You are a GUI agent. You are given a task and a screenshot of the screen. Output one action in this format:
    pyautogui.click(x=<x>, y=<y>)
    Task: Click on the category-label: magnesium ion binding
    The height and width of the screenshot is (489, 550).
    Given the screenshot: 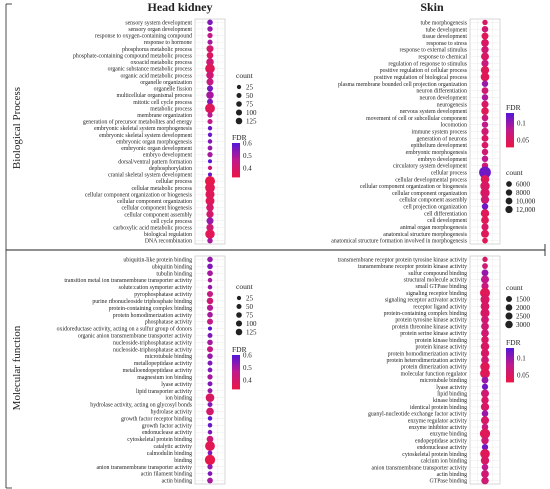 What is the action you would take?
    pyautogui.click(x=164, y=378)
    